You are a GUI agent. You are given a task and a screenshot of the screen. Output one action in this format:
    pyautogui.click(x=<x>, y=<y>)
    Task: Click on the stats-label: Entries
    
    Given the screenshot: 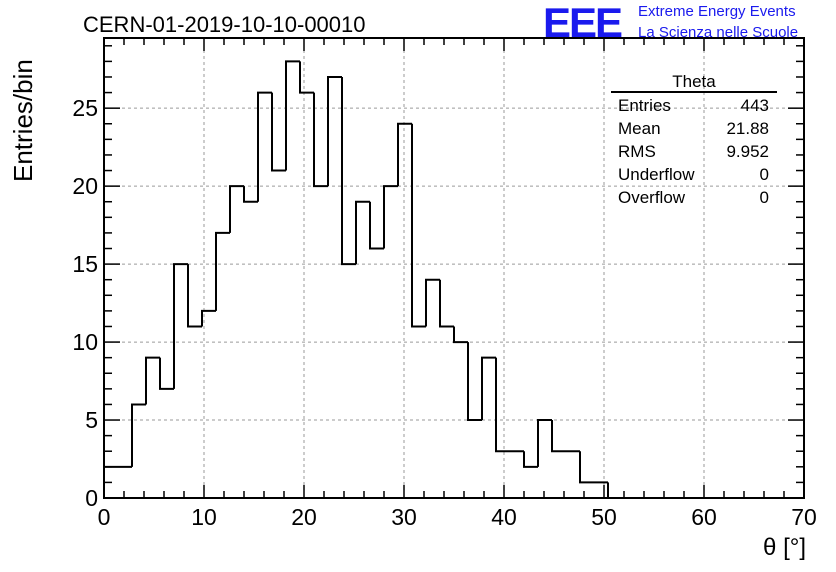 What is the action you would take?
    pyautogui.click(x=644, y=105)
    